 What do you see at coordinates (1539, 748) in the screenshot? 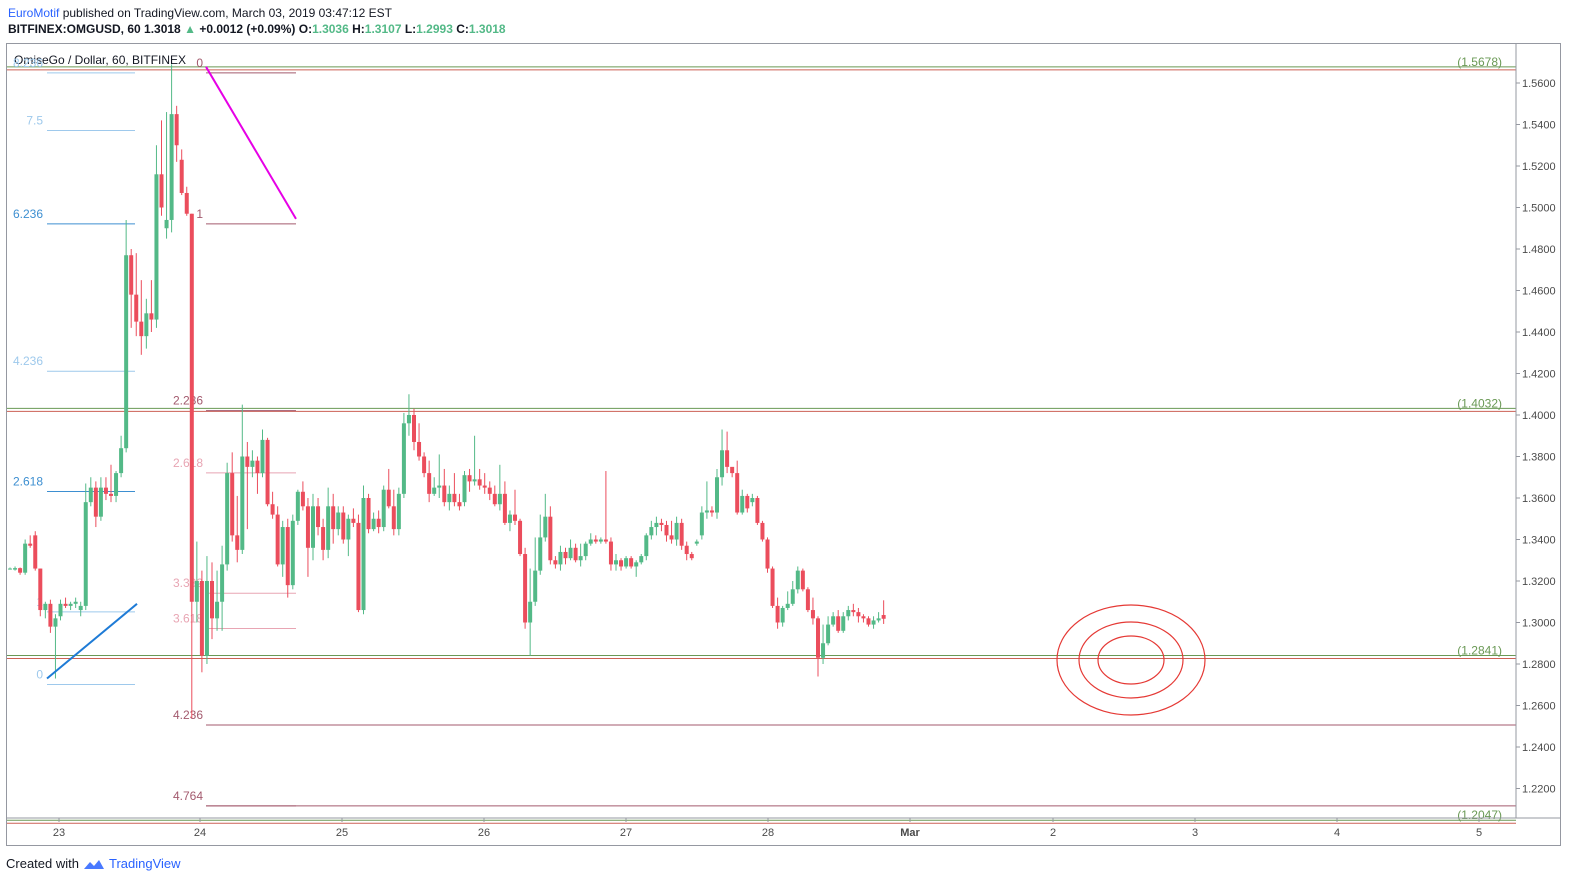
I see `price-tick-label: 1.2400` at bounding box center [1539, 748].